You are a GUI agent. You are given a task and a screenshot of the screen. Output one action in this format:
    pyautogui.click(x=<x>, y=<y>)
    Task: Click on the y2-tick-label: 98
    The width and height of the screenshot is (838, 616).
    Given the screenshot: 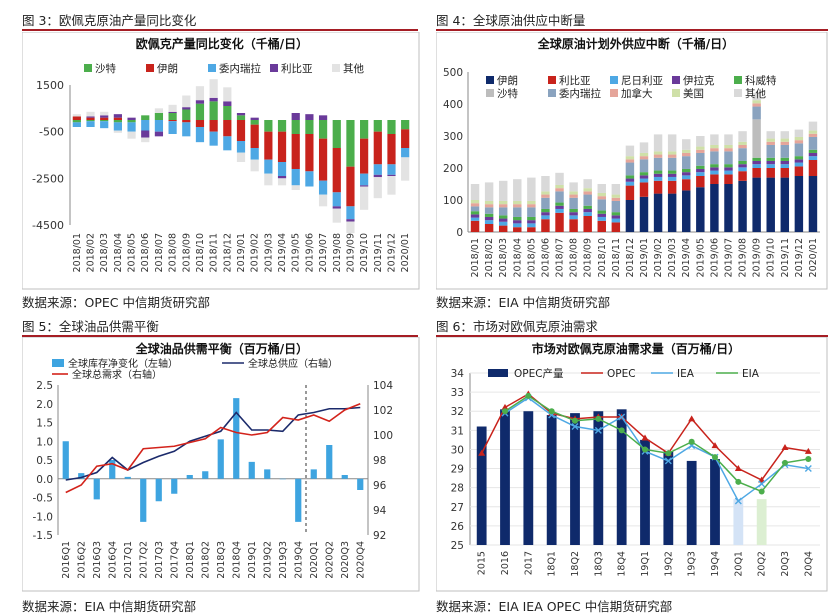 What is the action you would take?
    pyautogui.click(x=379, y=461)
    